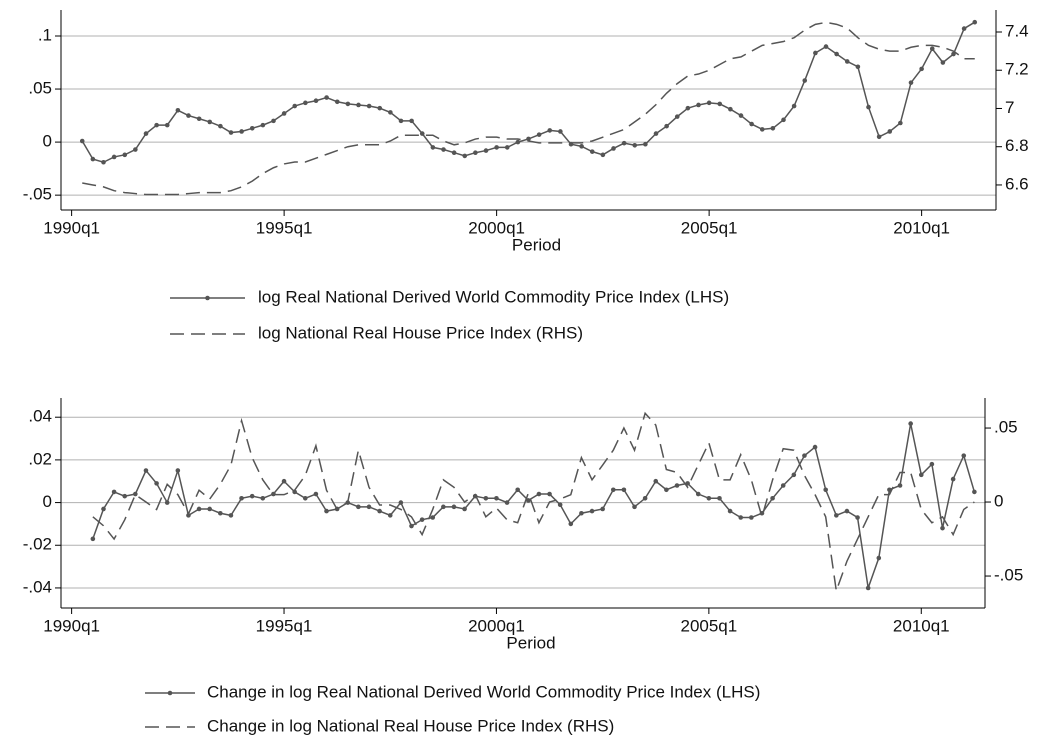 This screenshot has height=742, width=1043. Describe the element at coordinates (37, 586) in the screenshot. I see `y-tick-label: -.04` at that location.